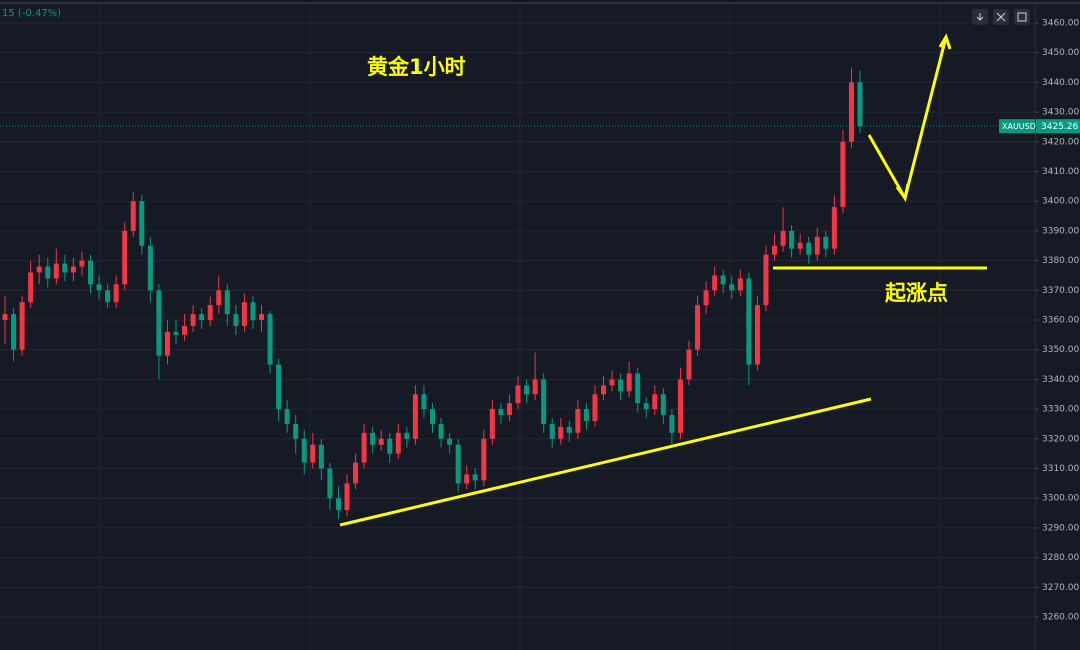 The width and height of the screenshot is (1080, 650). I want to click on y-tick-label: 3330.00, so click(1060, 410).